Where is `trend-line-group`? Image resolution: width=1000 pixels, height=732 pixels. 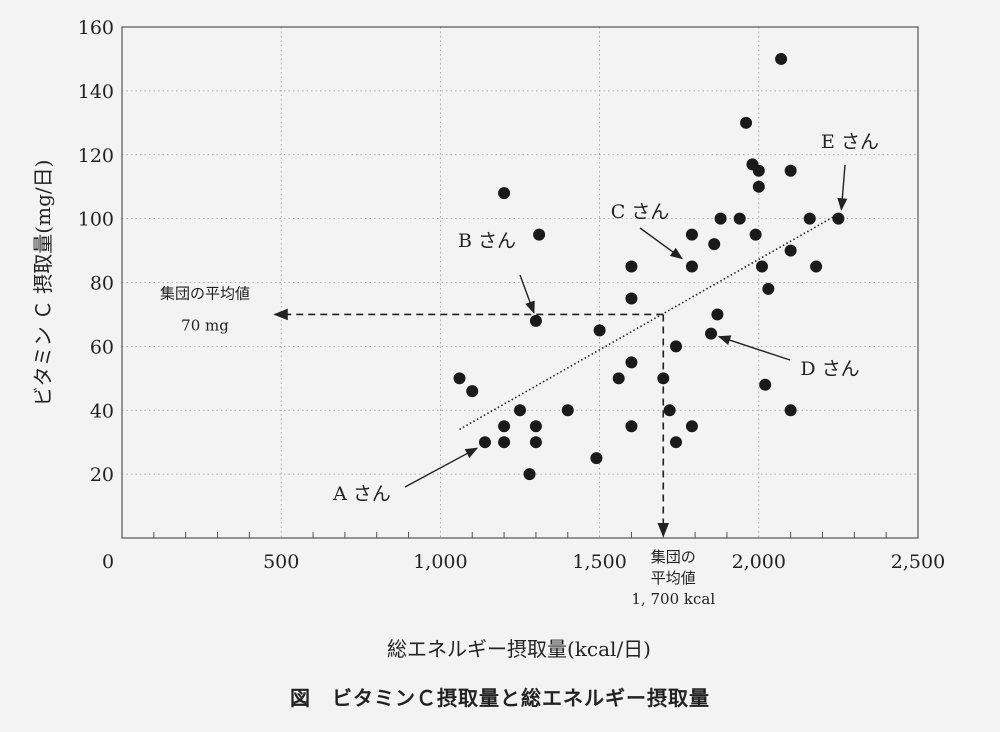 trend-line-group is located at coordinates (650, 321).